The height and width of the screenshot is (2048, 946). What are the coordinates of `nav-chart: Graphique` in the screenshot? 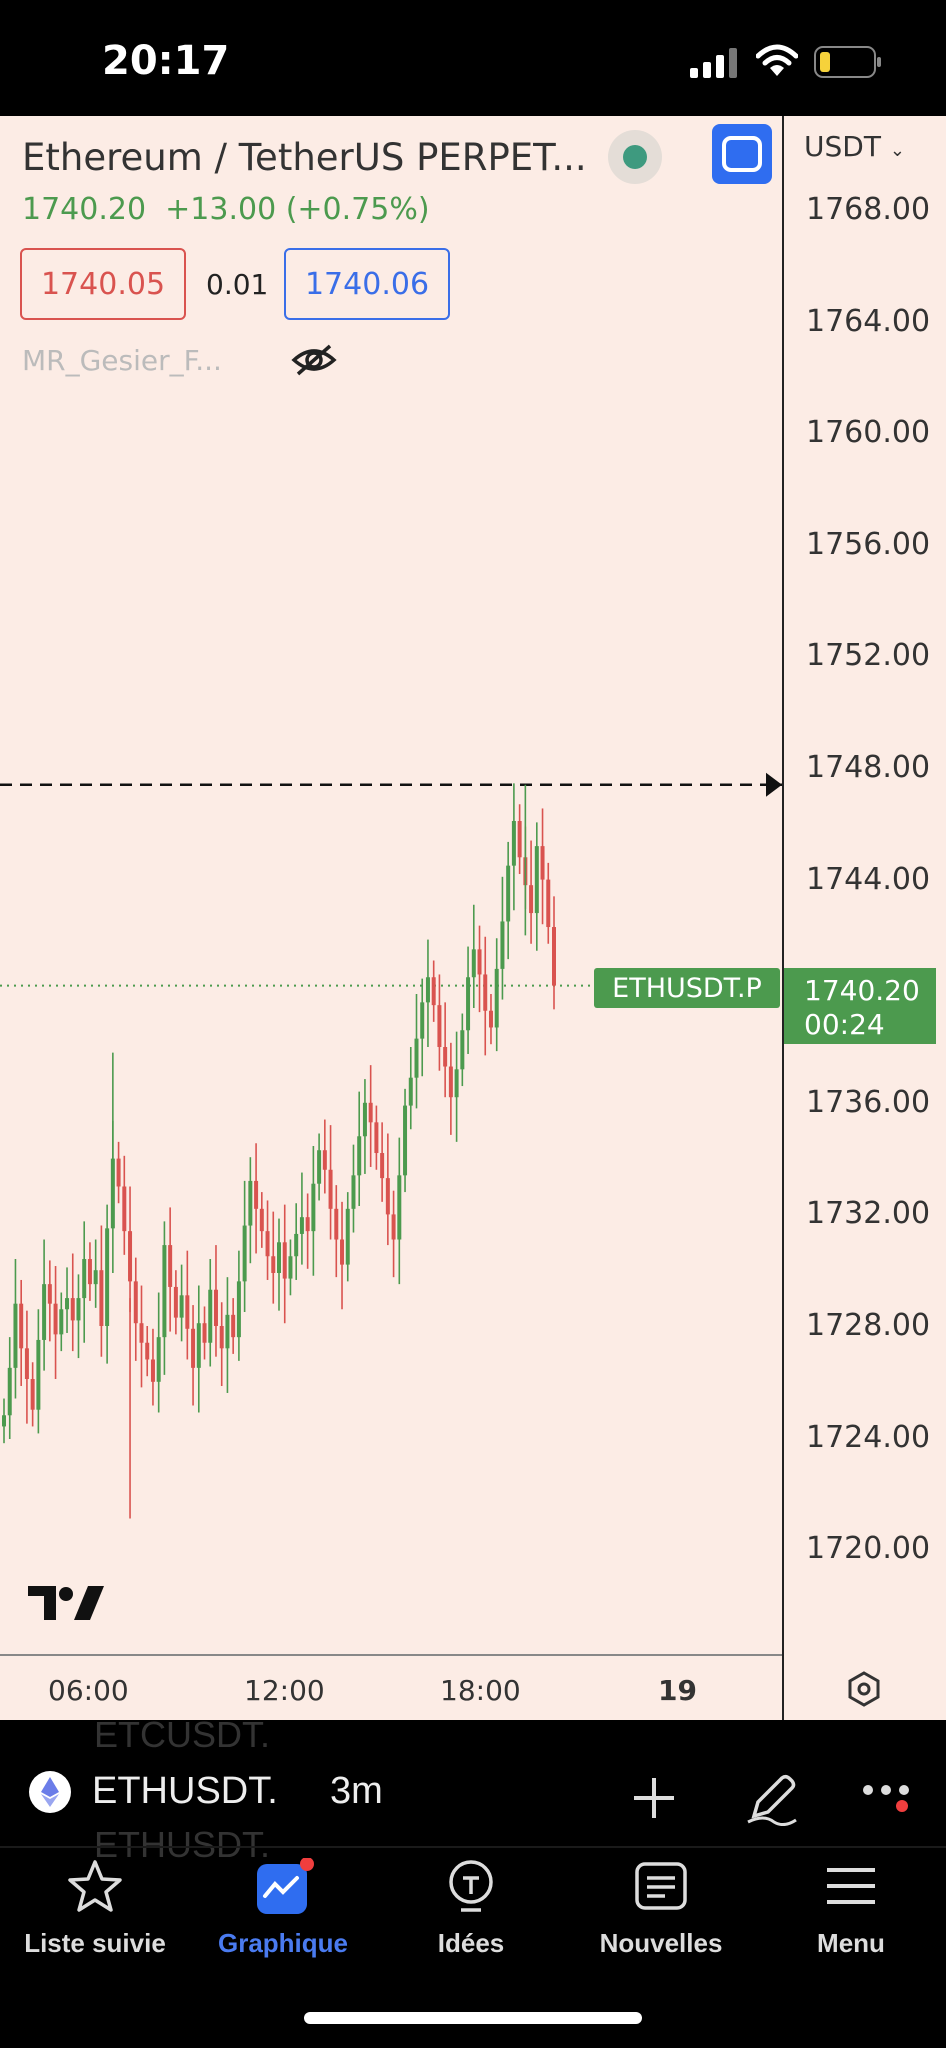 It's located at (283, 1907).